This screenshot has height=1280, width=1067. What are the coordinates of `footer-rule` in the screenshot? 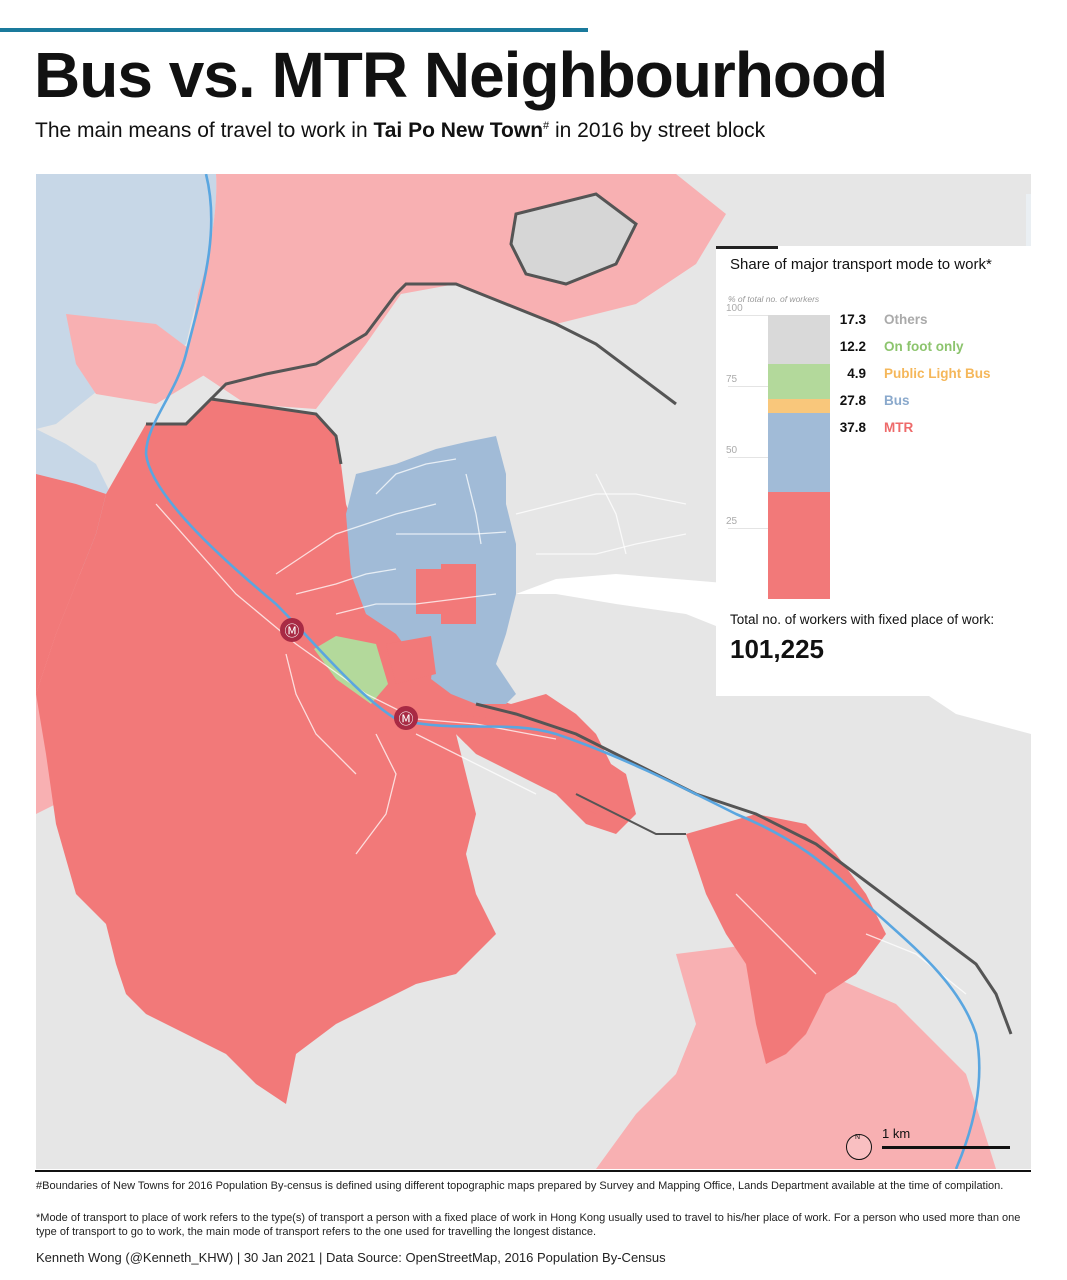 It's located at (533, 1171).